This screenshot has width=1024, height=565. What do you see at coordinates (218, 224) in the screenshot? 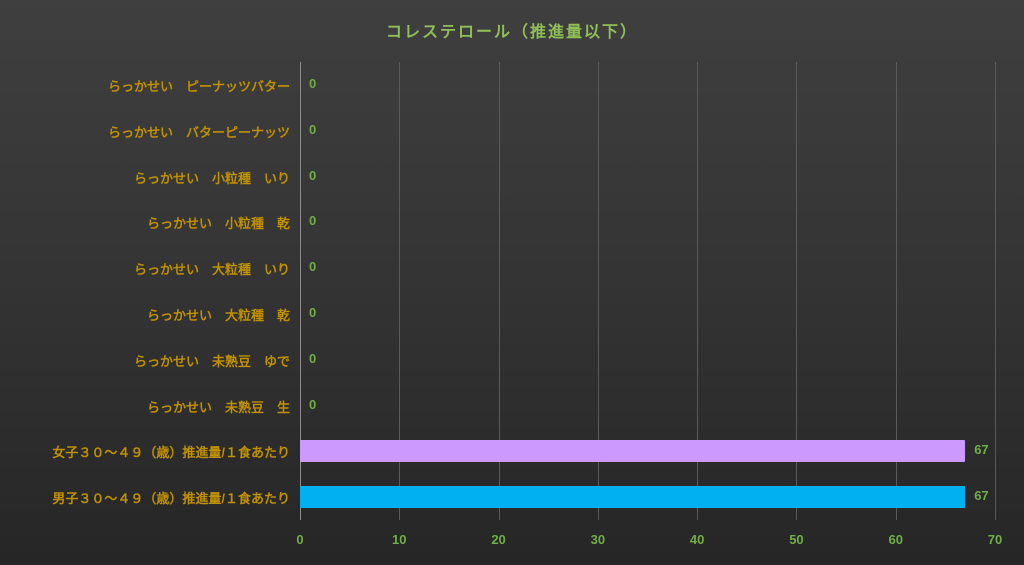
I see `category-label: らっかせい 小粒種 乾` at bounding box center [218, 224].